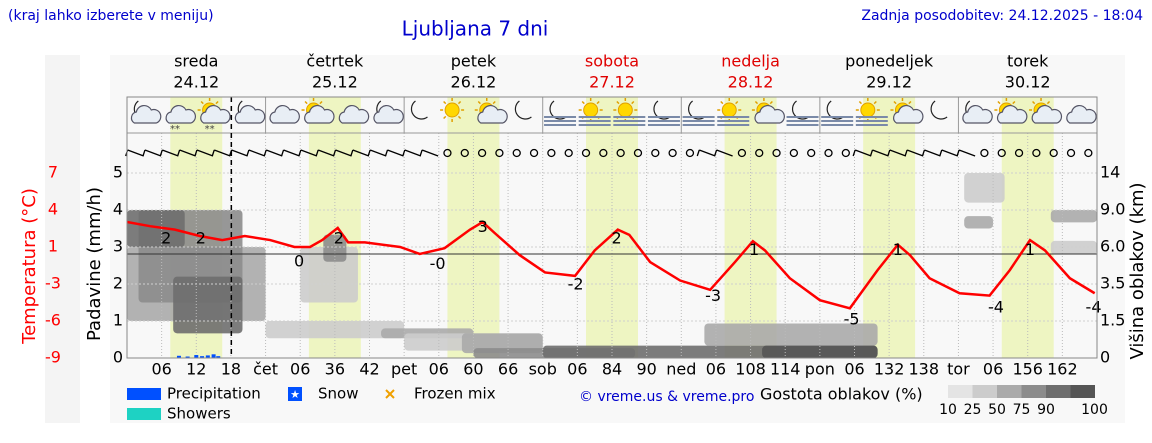 The height and width of the screenshot is (443, 1152). What do you see at coordinates (1027, 369) in the screenshot?
I see `x-tick-label: 156` at bounding box center [1027, 369].